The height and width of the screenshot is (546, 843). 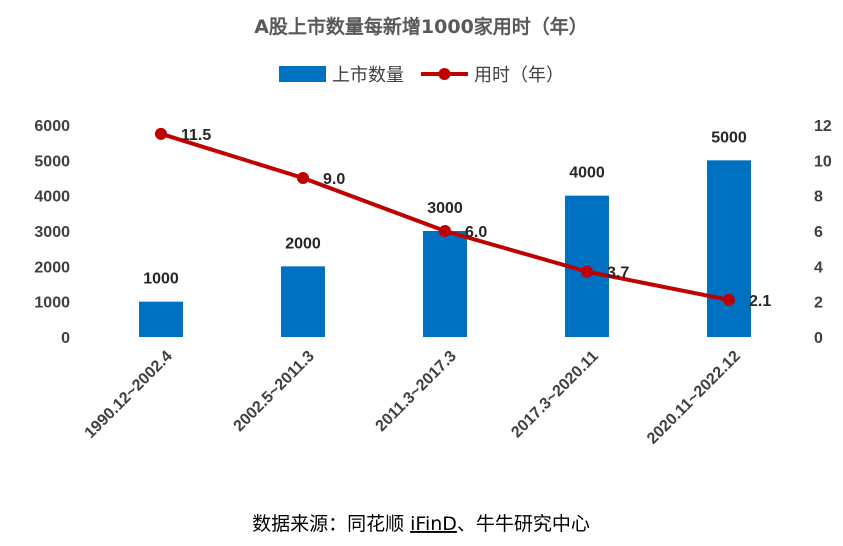 What do you see at coordinates (555, 395) in the screenshot?
I see `x-category-label: 2017.3~2020.11` at bounding box center [555, 395].